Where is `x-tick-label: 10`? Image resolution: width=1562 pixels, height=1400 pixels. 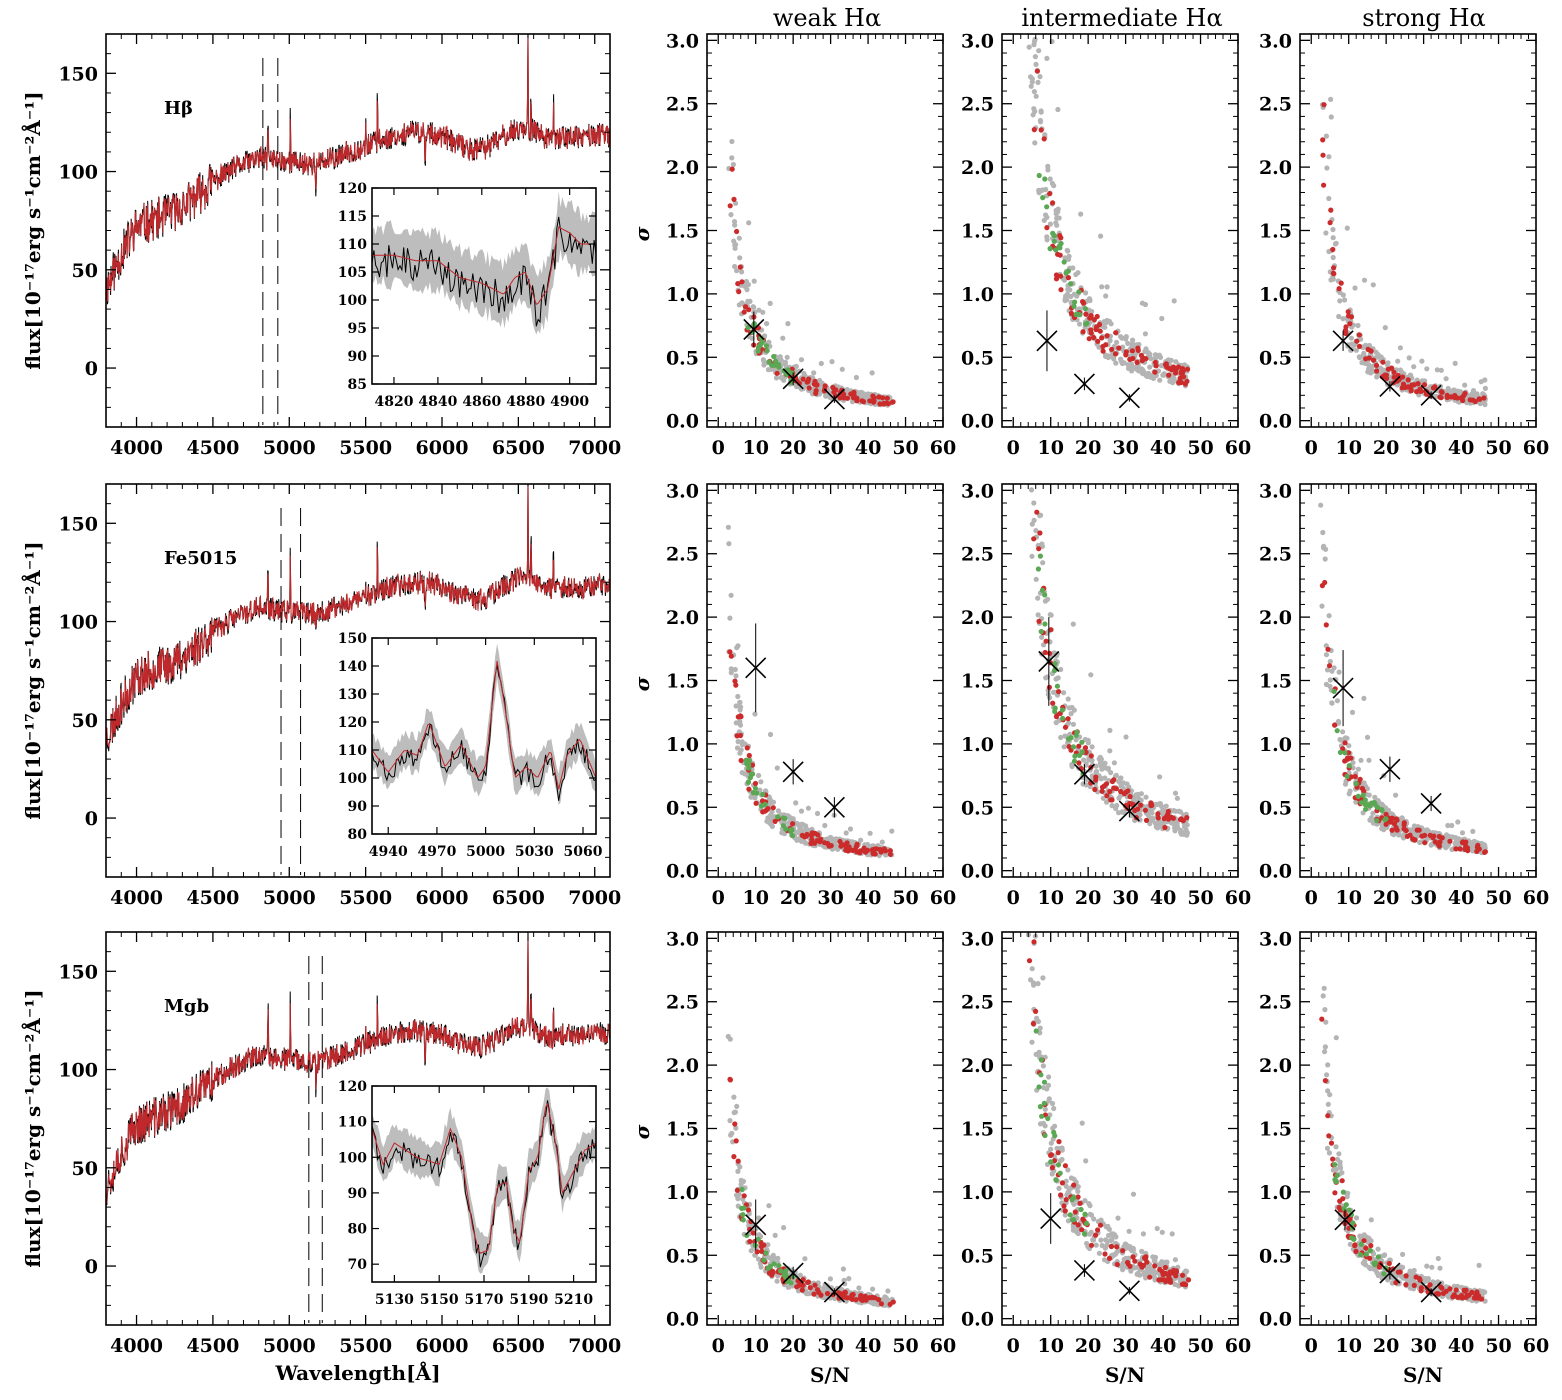
x-tick-label: 10 is located at coordinates (1050, 898).